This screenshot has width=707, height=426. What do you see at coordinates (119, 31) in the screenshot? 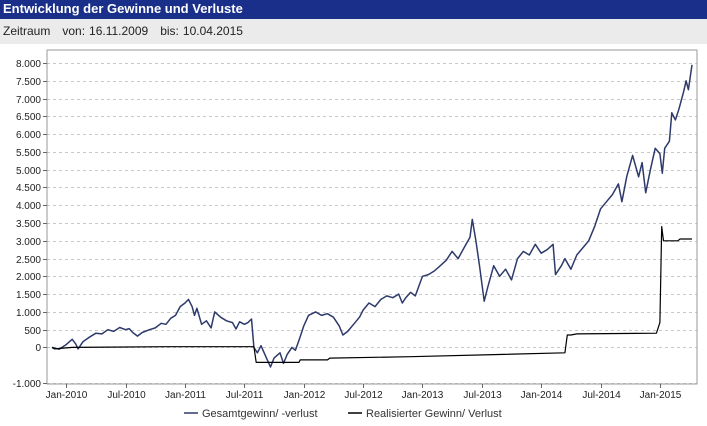
I see `period-from-value: 16.11.2009` at bounding box center [119, 31].